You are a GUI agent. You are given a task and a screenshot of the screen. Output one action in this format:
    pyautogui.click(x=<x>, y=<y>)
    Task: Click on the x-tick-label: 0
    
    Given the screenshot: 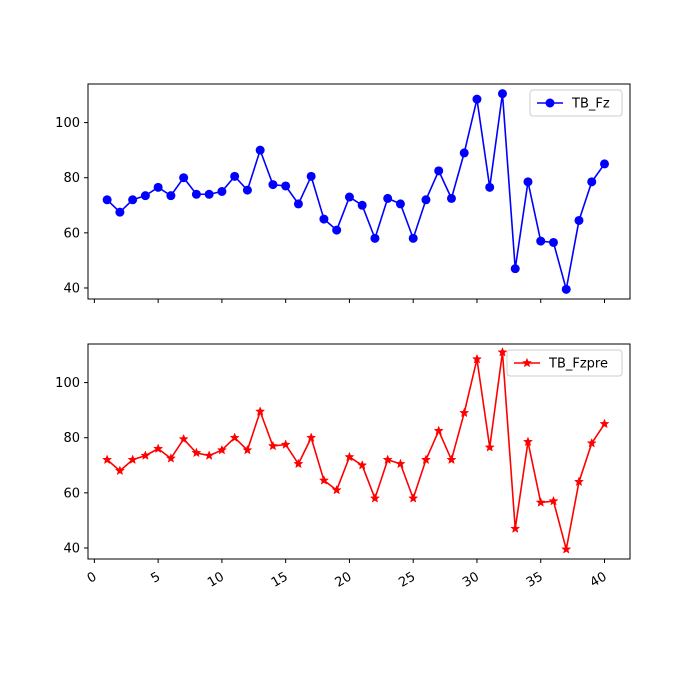 What is the action you would take?
    pyautogui.click(x=92, y=577)
    